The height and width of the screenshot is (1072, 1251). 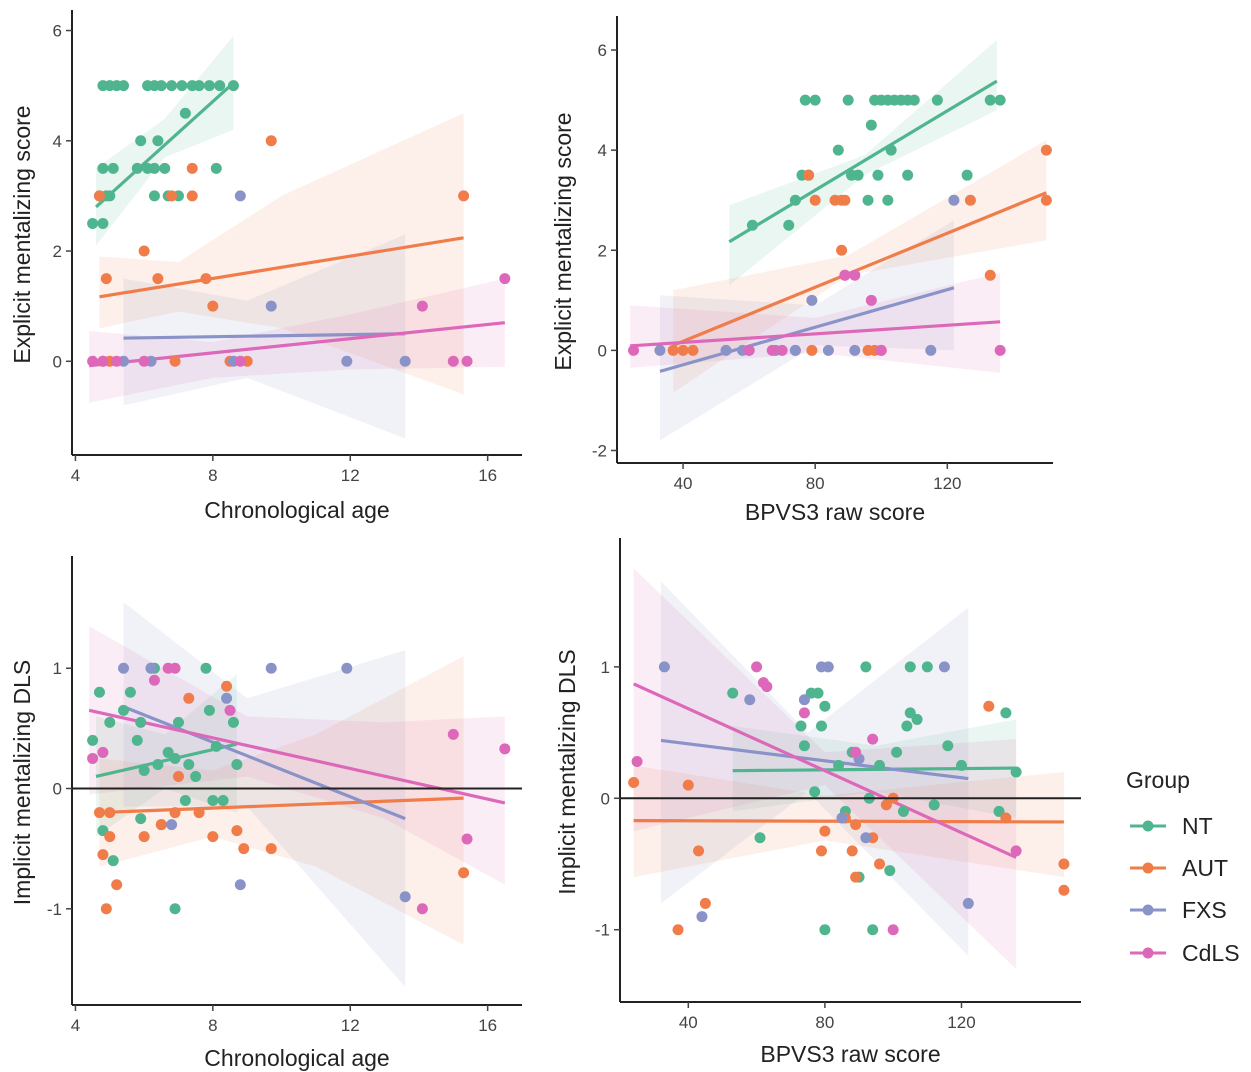 I want to click on legend: Group NT AUT FXS CdLS, so click(x=1183, y=866).